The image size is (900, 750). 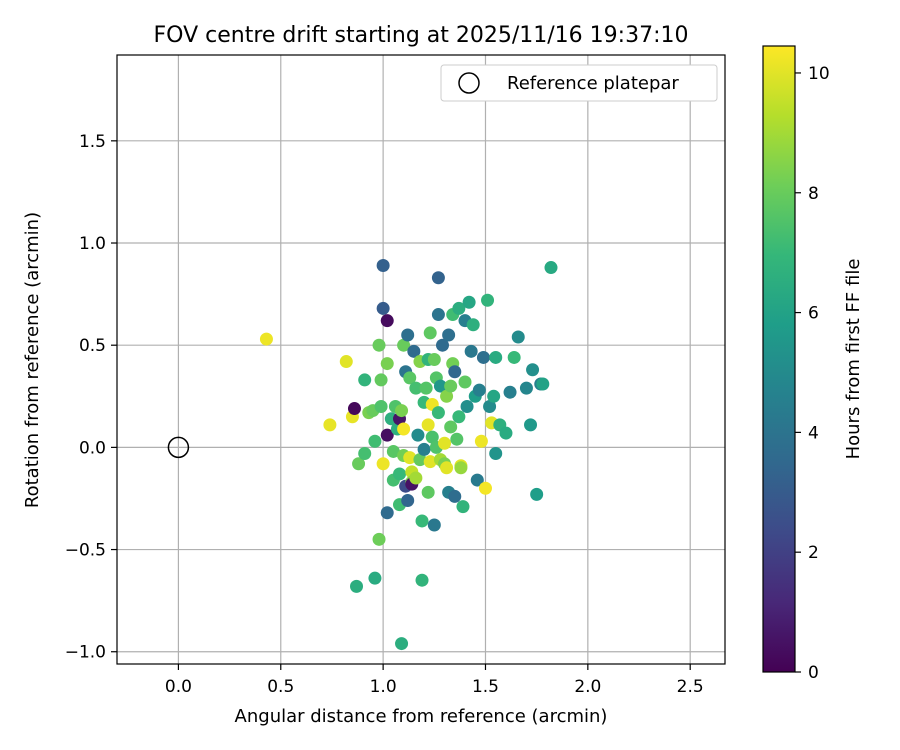 What do you see at coordinates (92, 346) in the screenshot?
I see `y-tick-label-3: 0.5` at bounding box center [92, 346].